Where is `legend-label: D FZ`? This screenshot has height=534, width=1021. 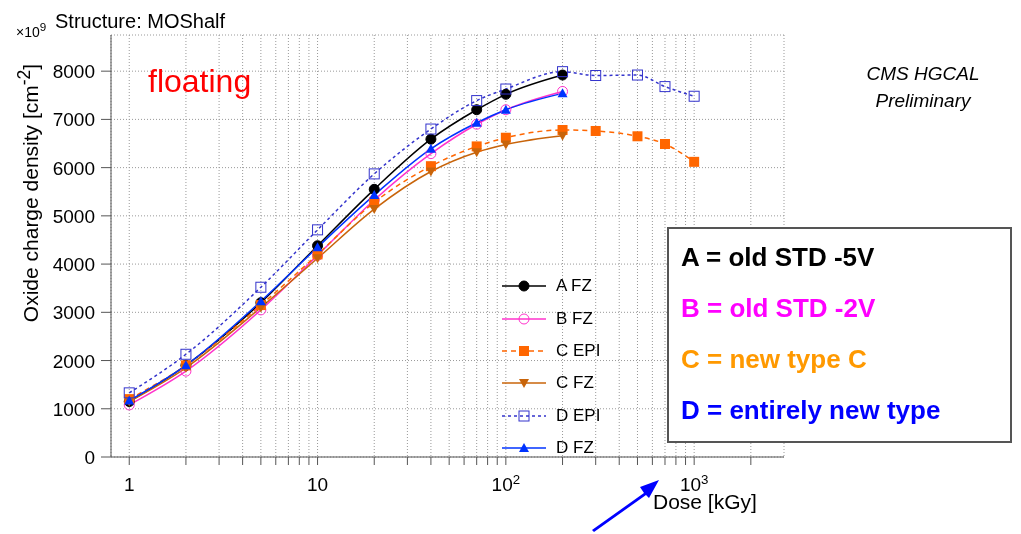
legend-label: D FZ is located at coordinates (575, 448).